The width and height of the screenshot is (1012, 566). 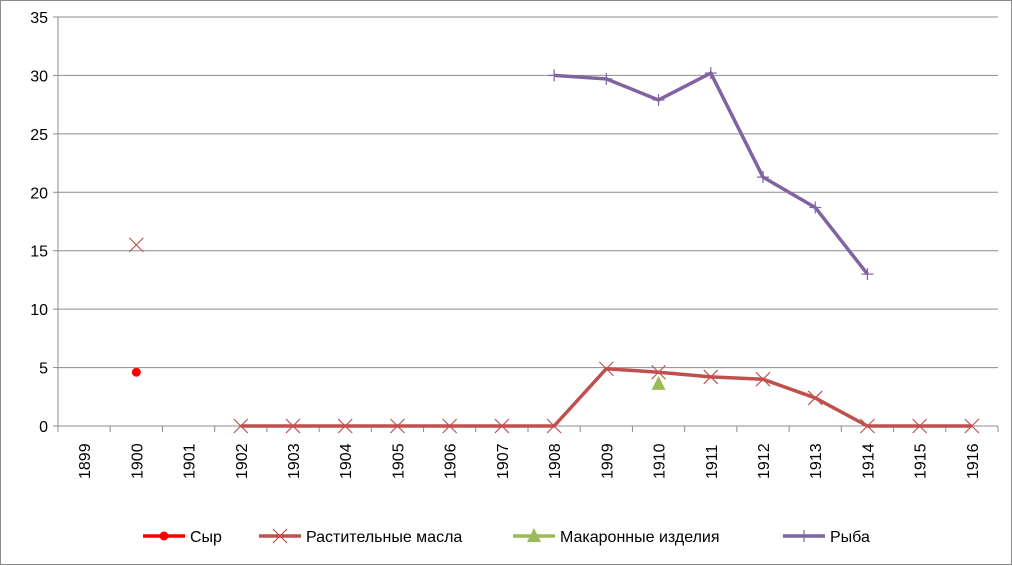 I want to click on legend-item: Рыба, so click(x=826, y=537).